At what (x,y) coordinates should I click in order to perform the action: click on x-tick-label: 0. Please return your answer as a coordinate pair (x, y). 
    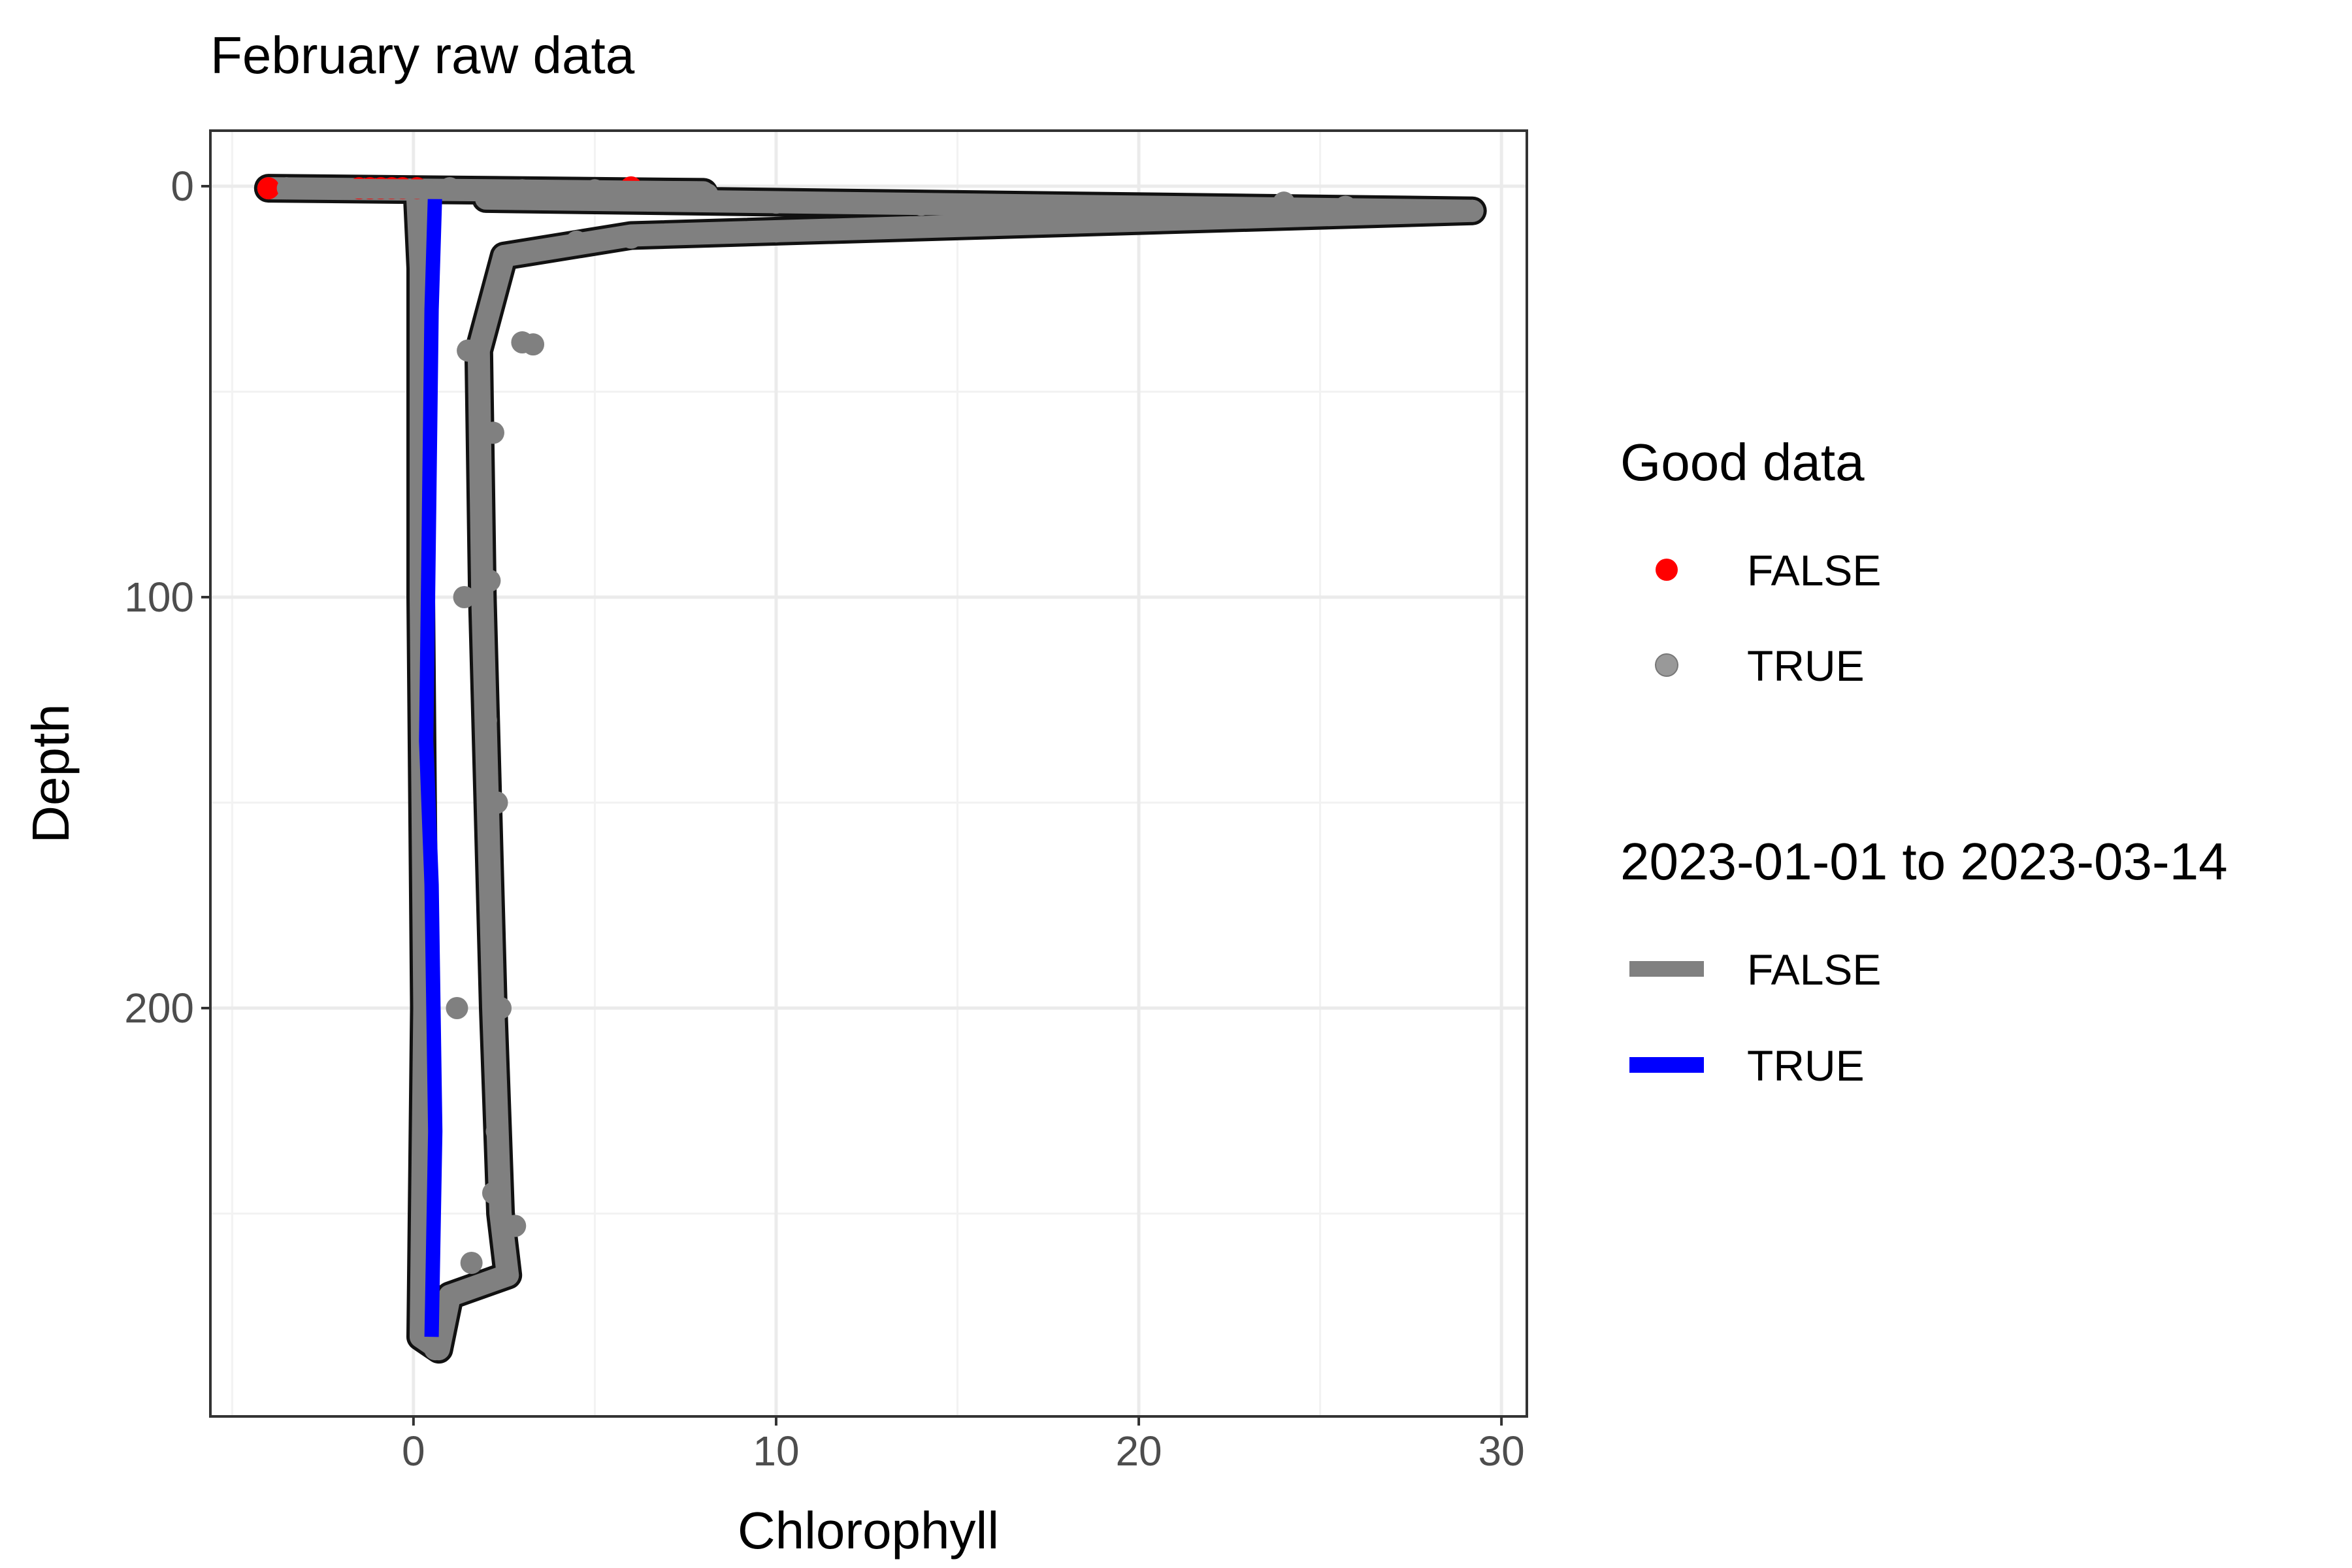
    Looking at the image, I should click on (413, 1451).